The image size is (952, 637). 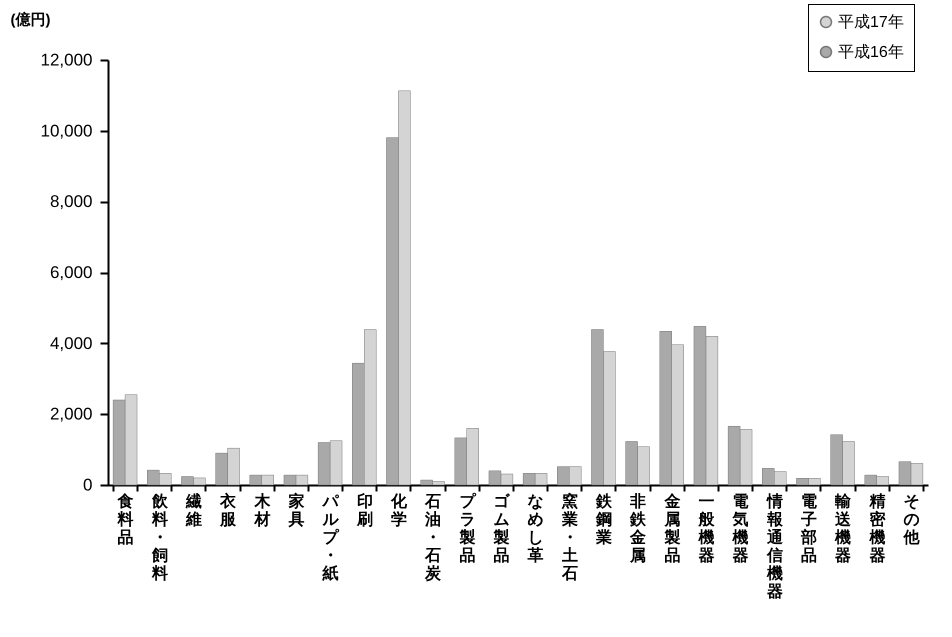 What do you see at coordinates (871, 22) in the screenshot?
I see `legend-label: 平成17年` at bounding box center [871, 22].